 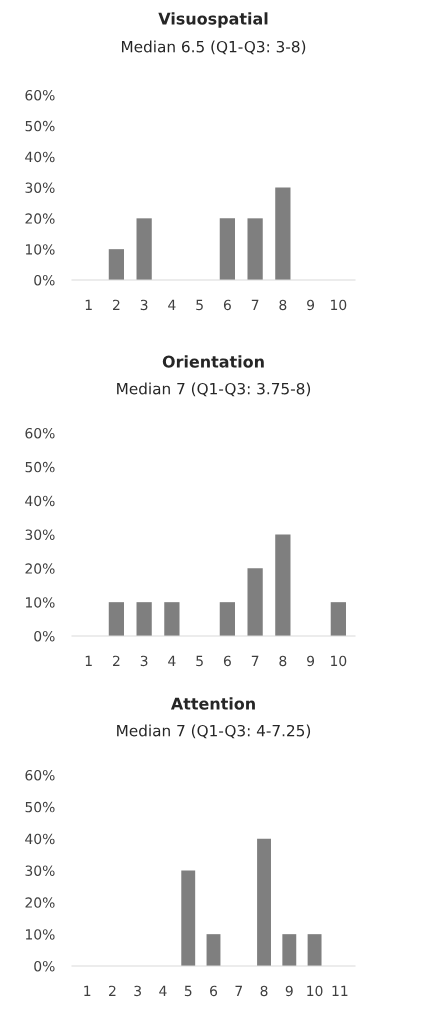 What do you see at coordinates (213, 361) in the screenshot?
I see `chart-title: Orientation` at bounding box center [213, 361].